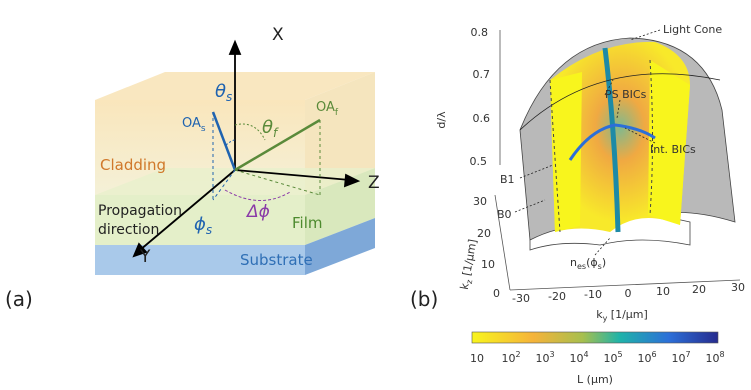 The image size is (751, 390). Describe the element at coordinates (424, 299) in the screenshot. I see `panel-label: (b)` at that location.